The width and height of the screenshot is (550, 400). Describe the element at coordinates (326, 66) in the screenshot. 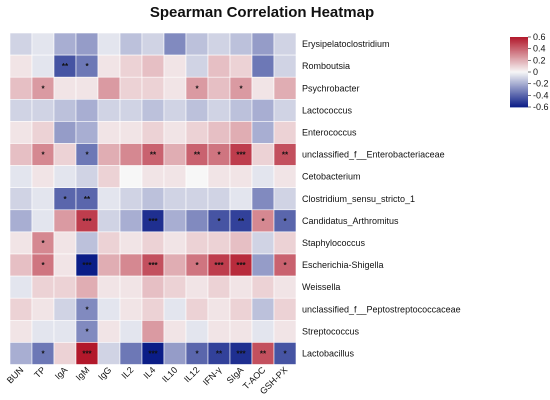

I see `row-label: Romboutsia` at that location.